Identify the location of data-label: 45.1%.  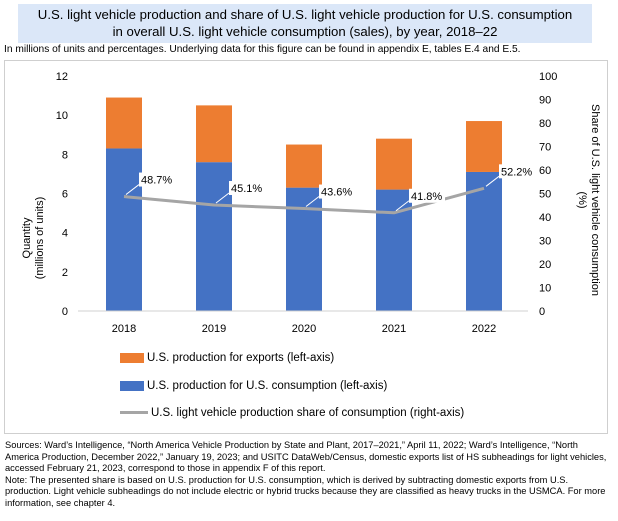
(246, 189).